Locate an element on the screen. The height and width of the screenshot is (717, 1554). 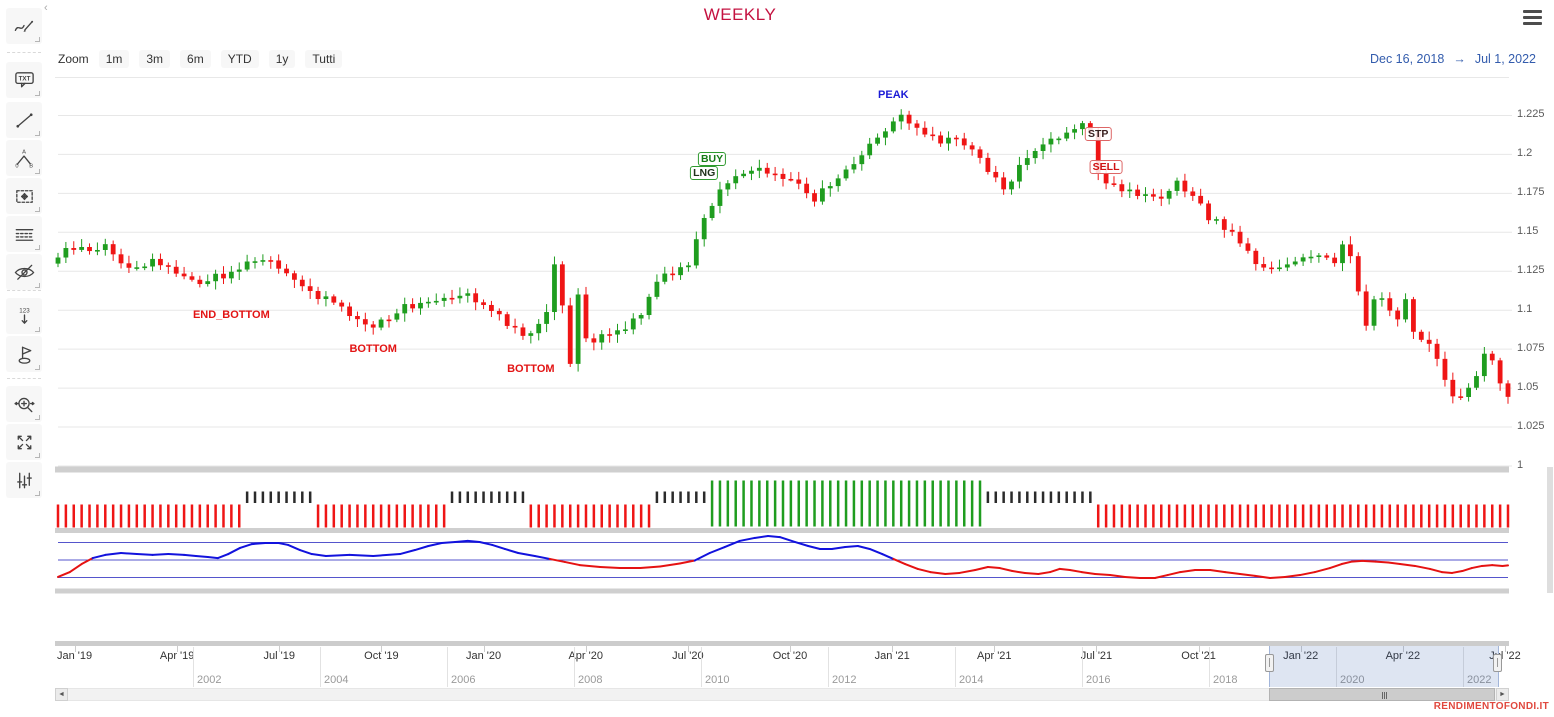
navigator-right-handle is located at coordinates (1498, 663).